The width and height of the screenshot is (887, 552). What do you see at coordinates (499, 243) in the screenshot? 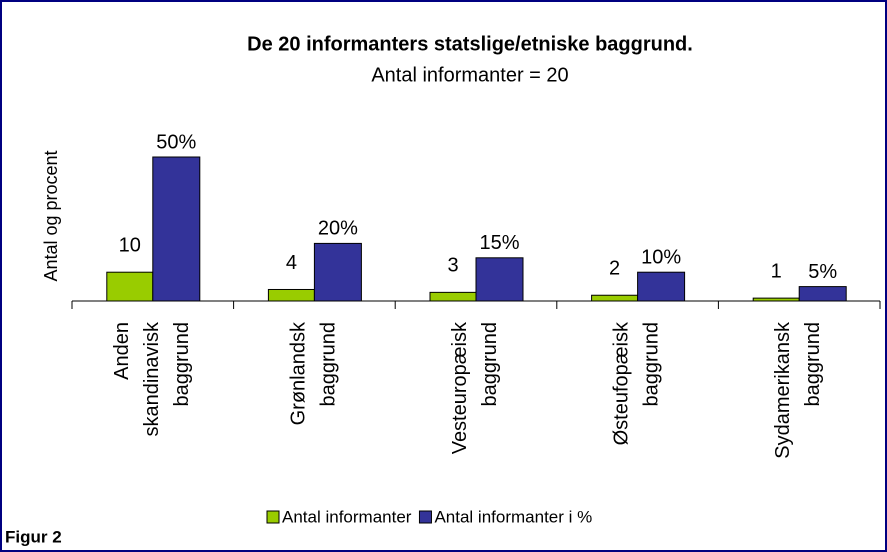
I see `data-label: 15%` at bounding box center [499, 243].